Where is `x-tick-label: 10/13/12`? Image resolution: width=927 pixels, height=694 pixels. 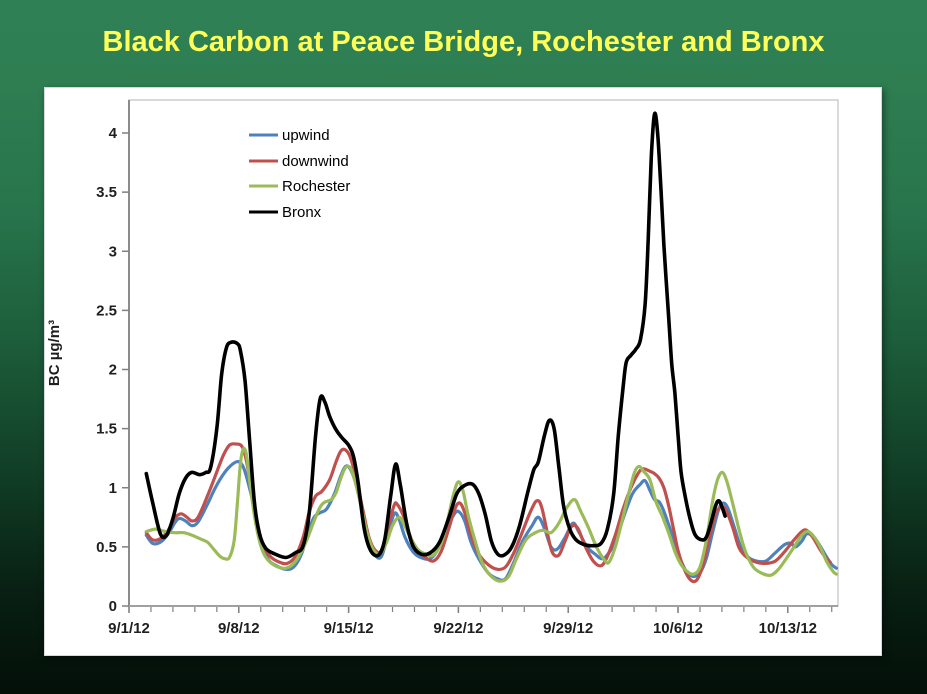 x-tick-label: 10/13/12 is located at coordinates (788, 628).